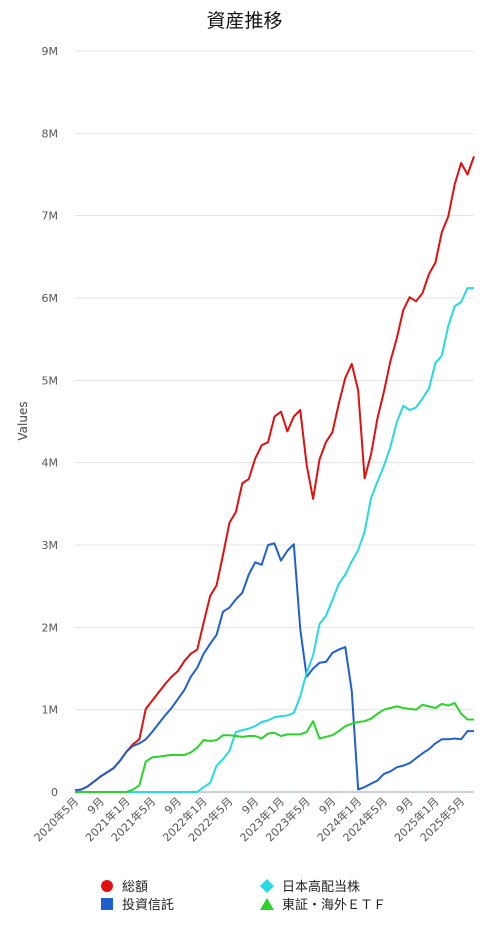  What do you see at coordinates (107, 903) in the screenshot?
I see `blue-square-icon` at bounding box center [107, 903].